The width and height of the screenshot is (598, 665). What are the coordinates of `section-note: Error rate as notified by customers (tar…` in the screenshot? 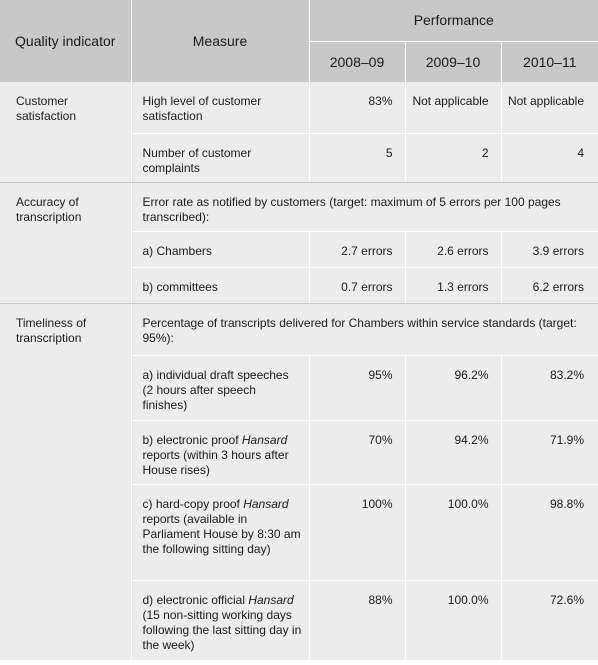 It's located at (364, 207).